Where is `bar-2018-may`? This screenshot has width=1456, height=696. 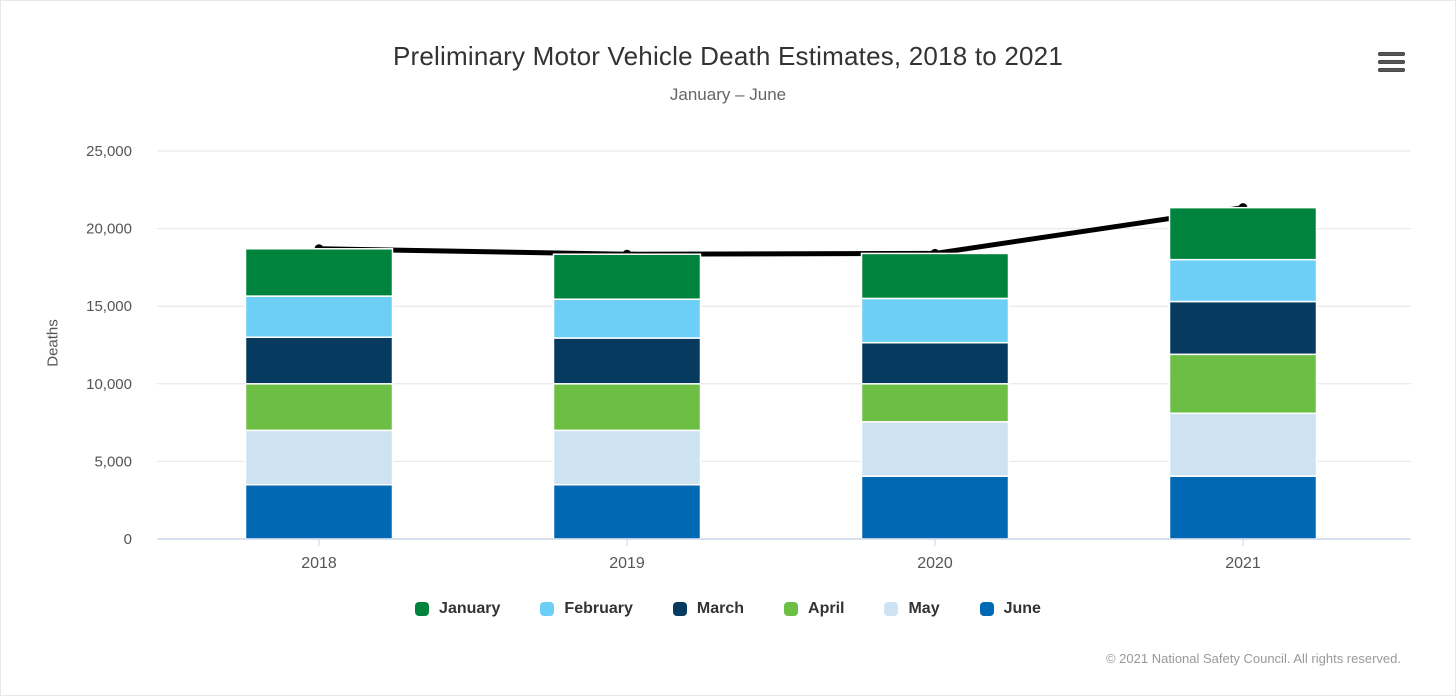
bar-2018-may is located at coordinates (319, 457).